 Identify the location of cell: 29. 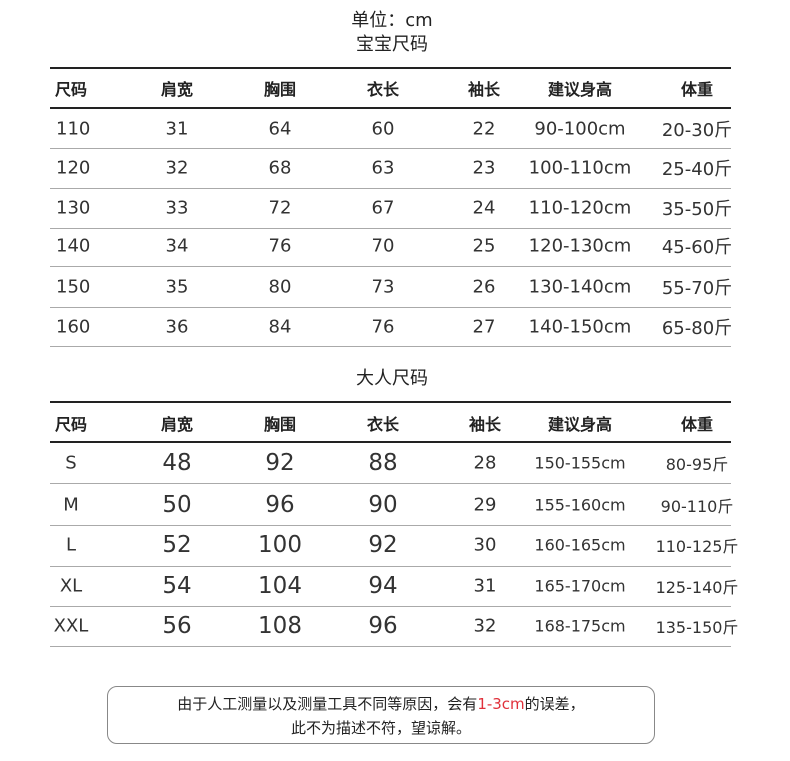
(485, 505).